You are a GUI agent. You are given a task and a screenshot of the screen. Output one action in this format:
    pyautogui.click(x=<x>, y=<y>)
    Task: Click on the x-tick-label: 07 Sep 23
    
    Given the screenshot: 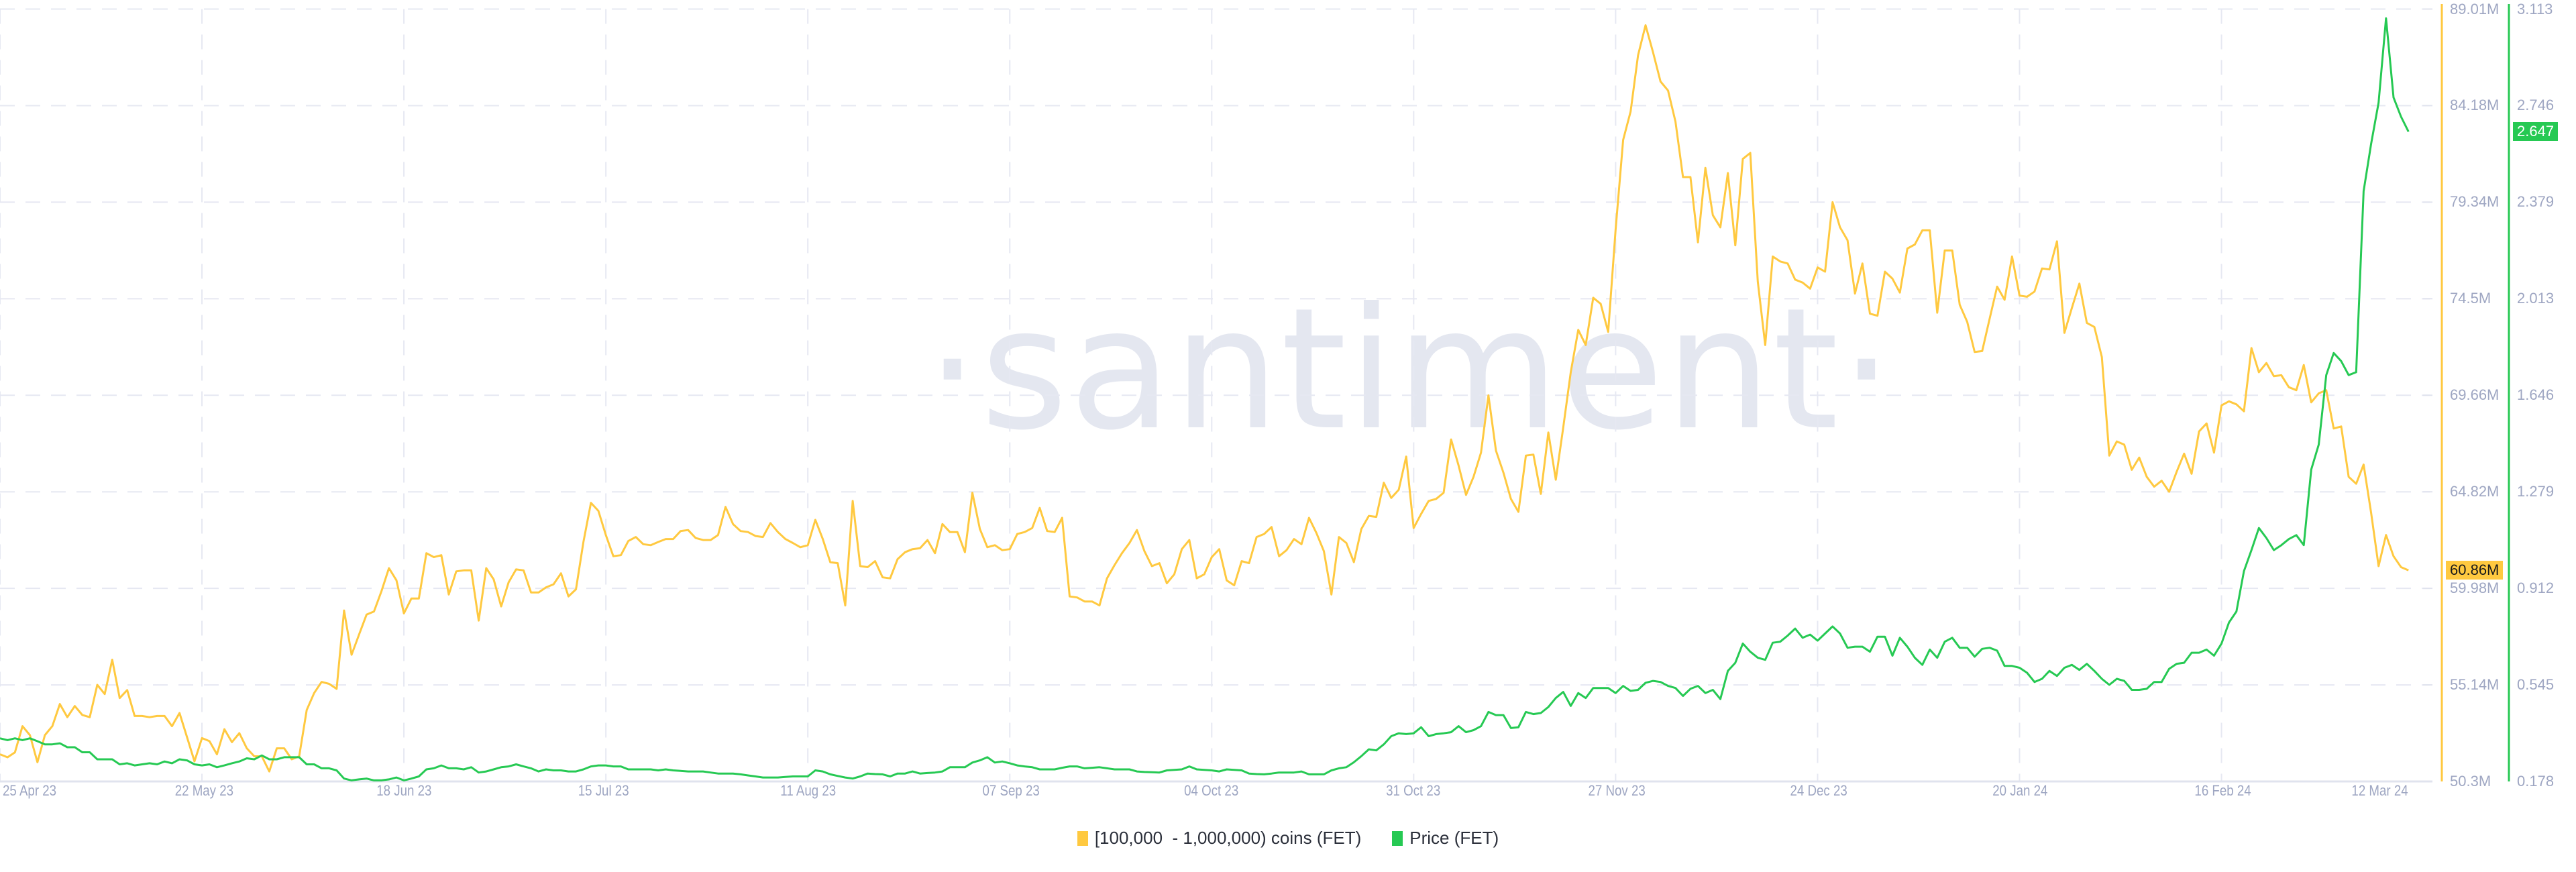 What is the action you would take?
    pyautogui.click(x=1011, y=790)
    